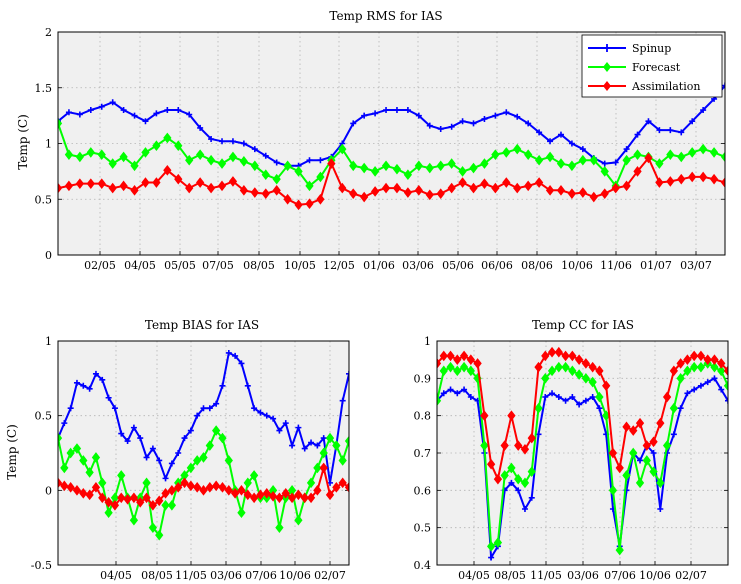  I want to click on rms-x-tick-label: 06/06, so click(497, 265).